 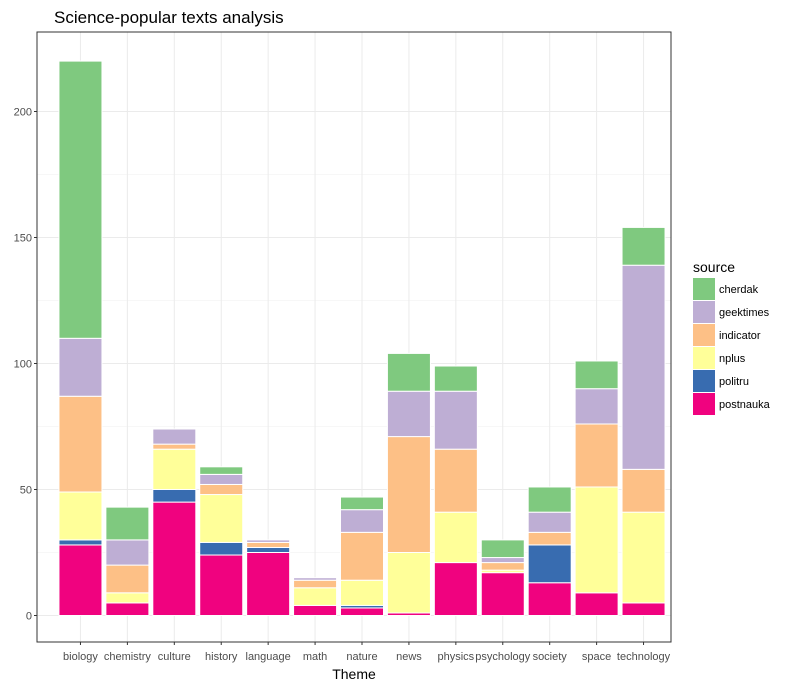 What do you see at coordinates (80, 580) in the screenshot?
I see `bar-segment-biology-postnauka` at bounding box center [80, 580].